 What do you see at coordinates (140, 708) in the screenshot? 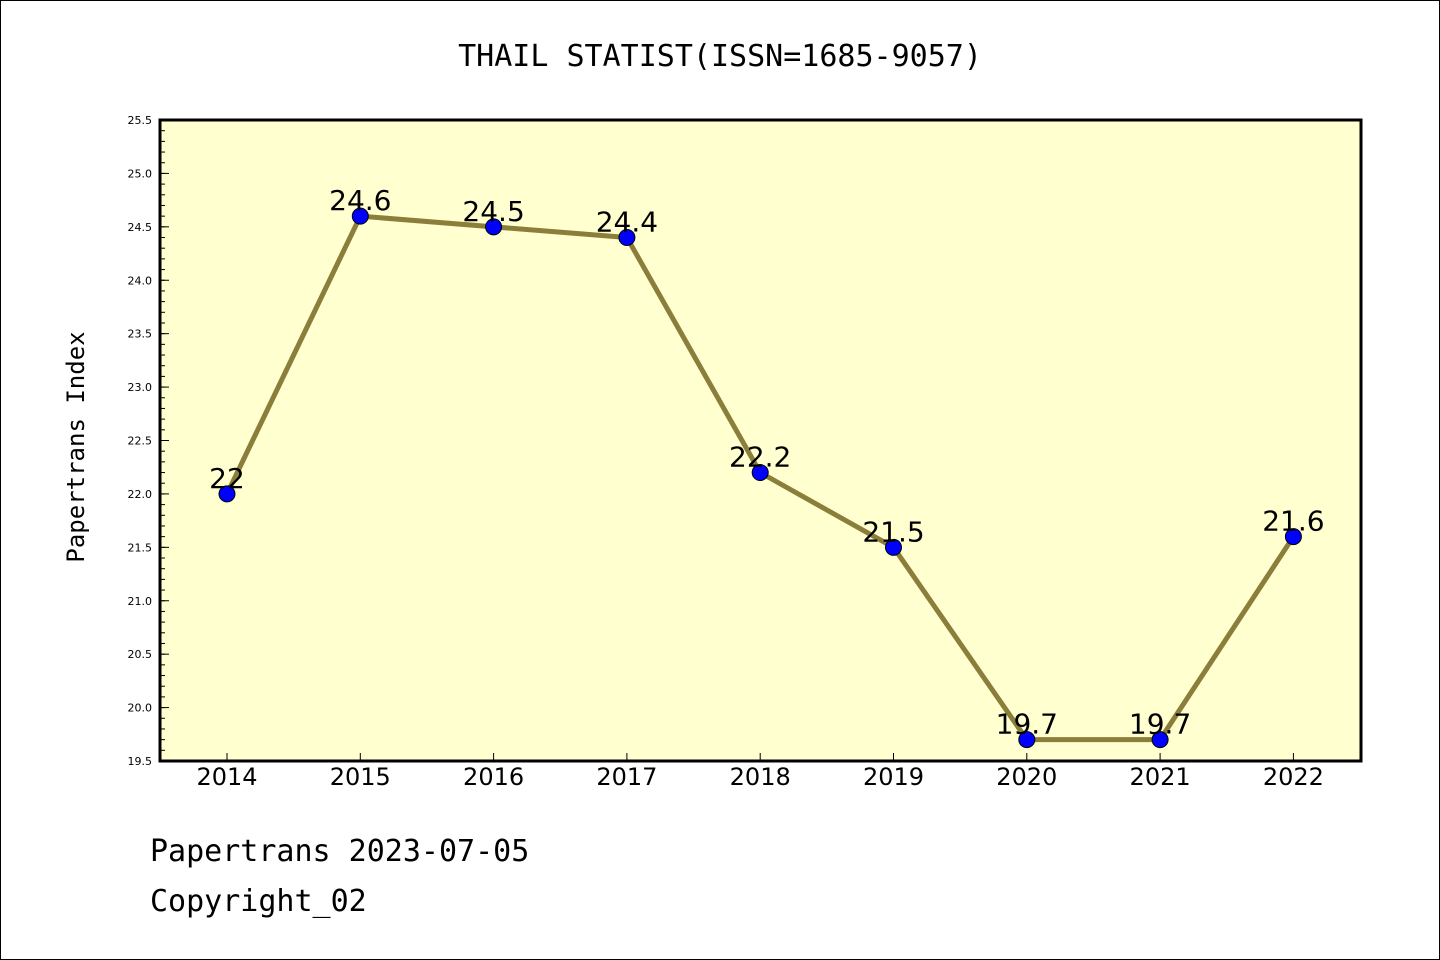
I see `y-tick-label: 20.0` at bounding box center [140, 708].